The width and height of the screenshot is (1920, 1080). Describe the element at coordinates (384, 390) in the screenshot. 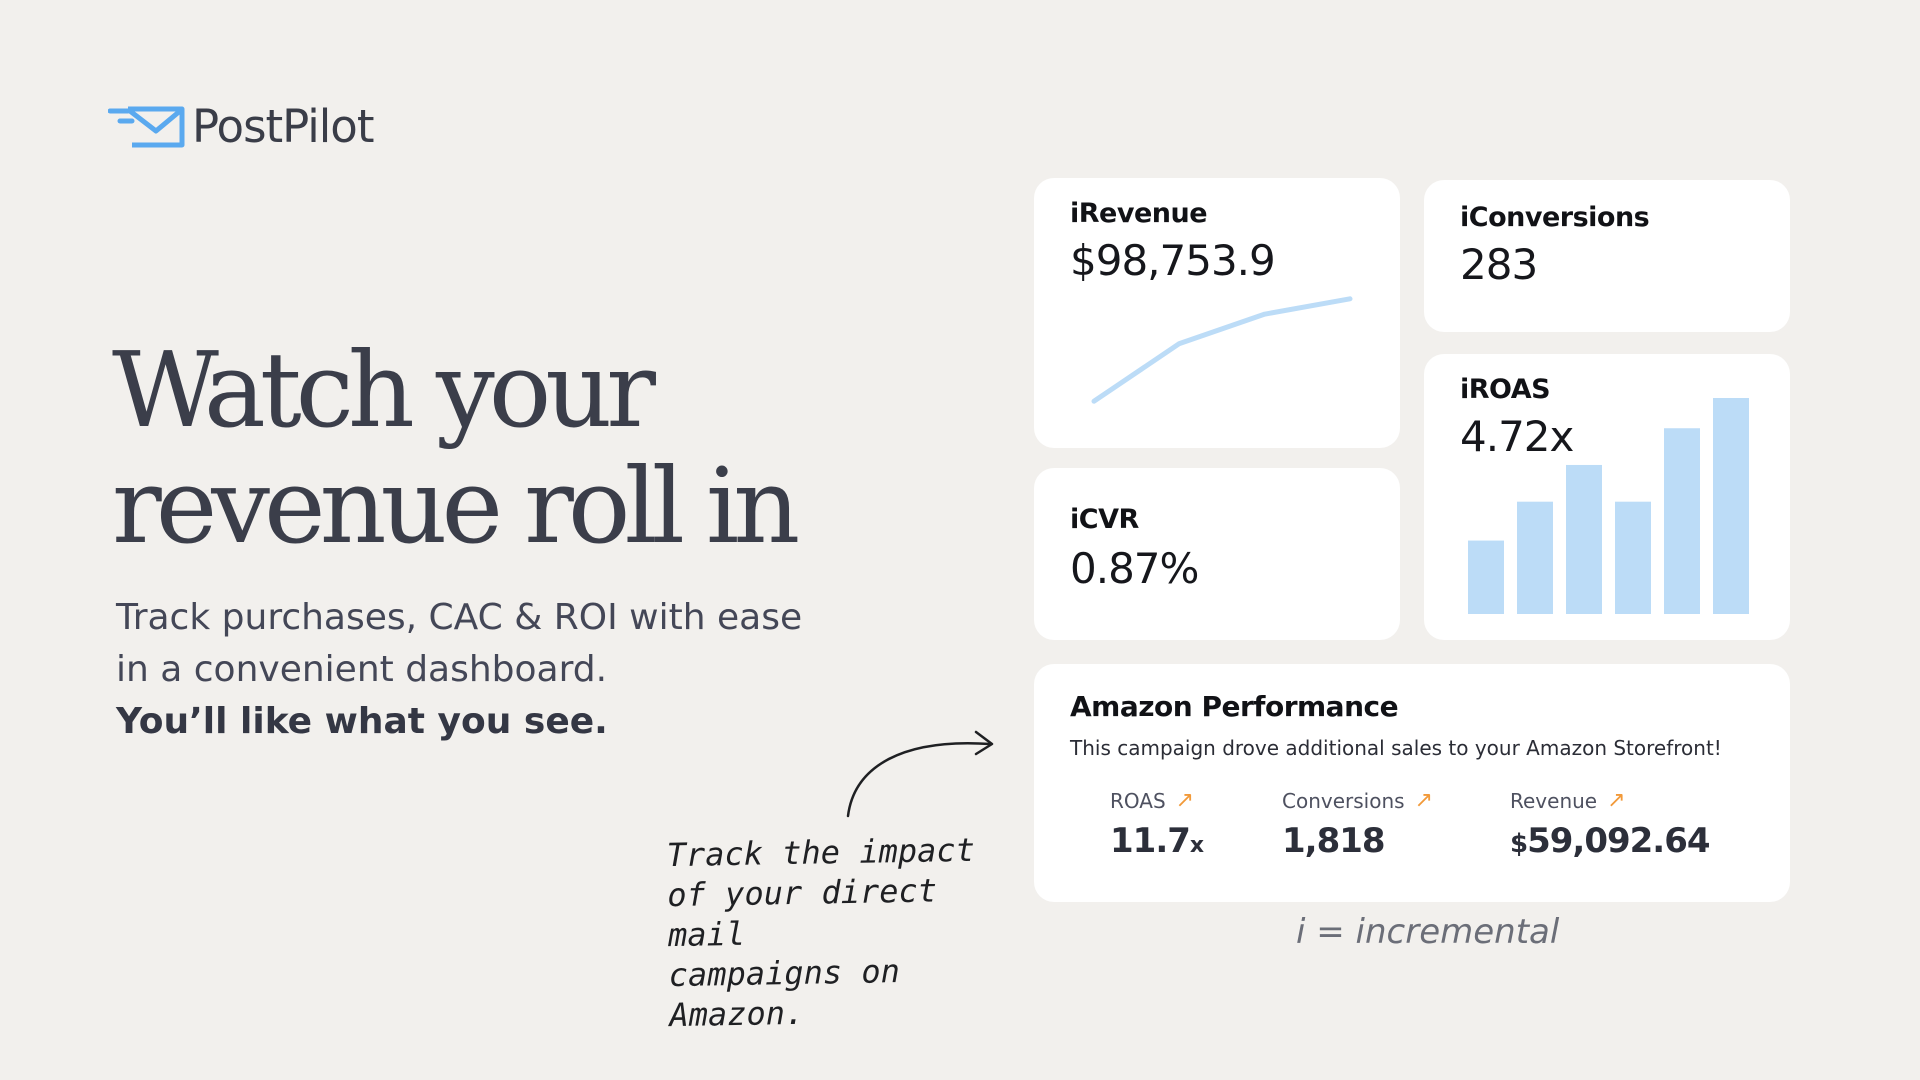

I see `headline-line-1: Watch your` at that location.